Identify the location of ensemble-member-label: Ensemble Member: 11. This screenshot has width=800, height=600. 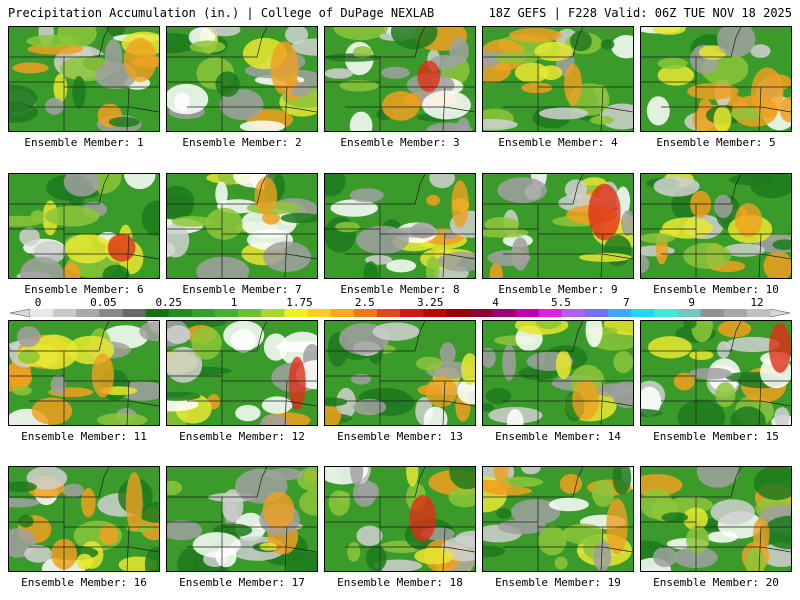
(84, 436).